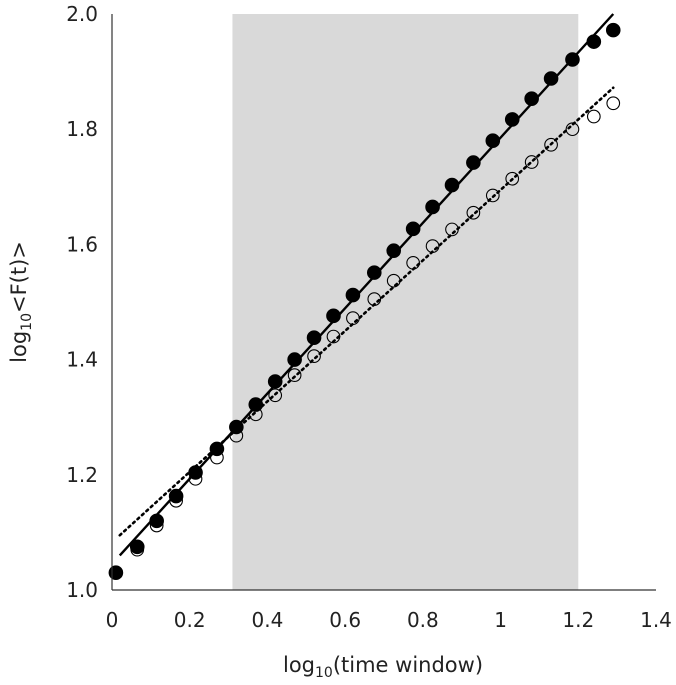 The height and width of the screenshot is (685, 676). Describe the element at coordinates (408, 665) in the screenshot. I see `x-axis-title-suffix: (time window)` at that location.